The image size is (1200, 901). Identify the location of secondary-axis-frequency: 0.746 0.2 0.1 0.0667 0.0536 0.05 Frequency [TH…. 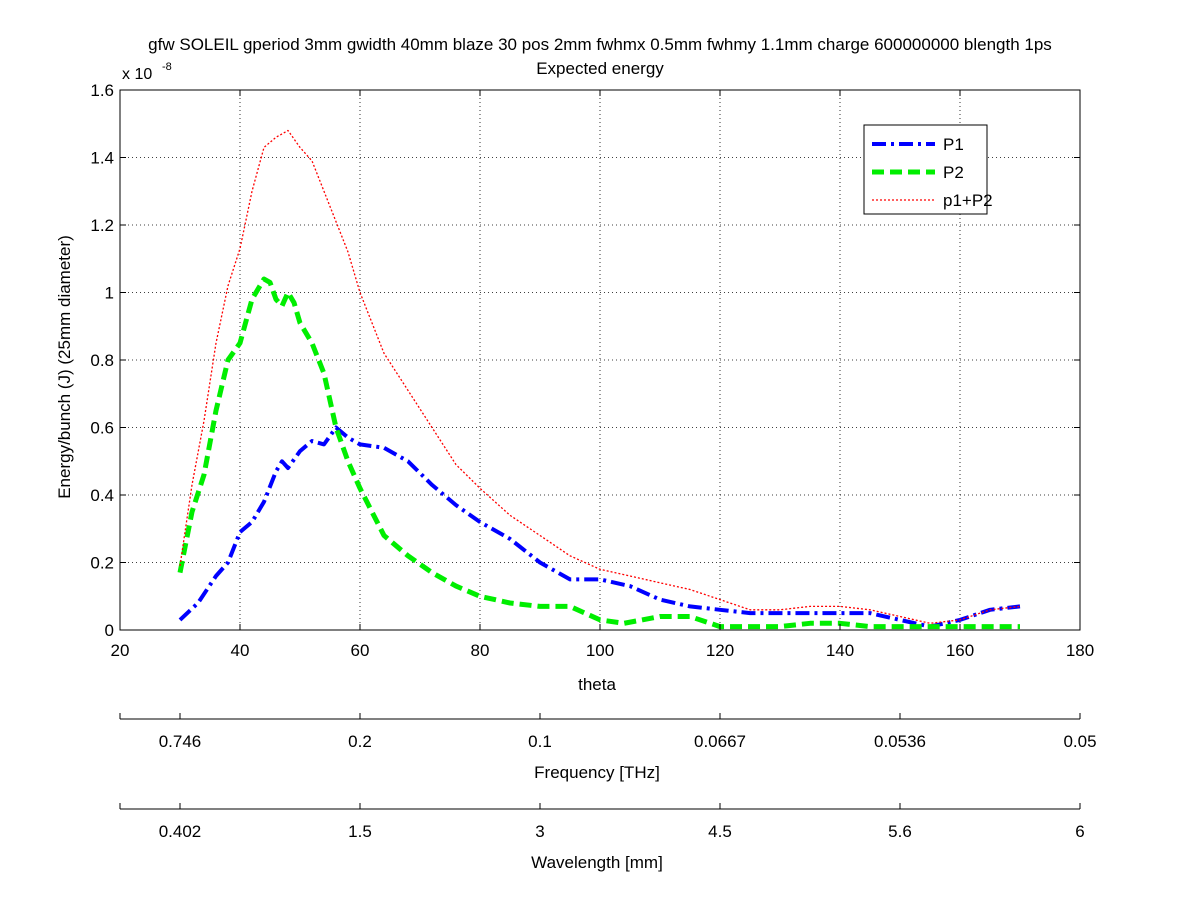
(608, 747).